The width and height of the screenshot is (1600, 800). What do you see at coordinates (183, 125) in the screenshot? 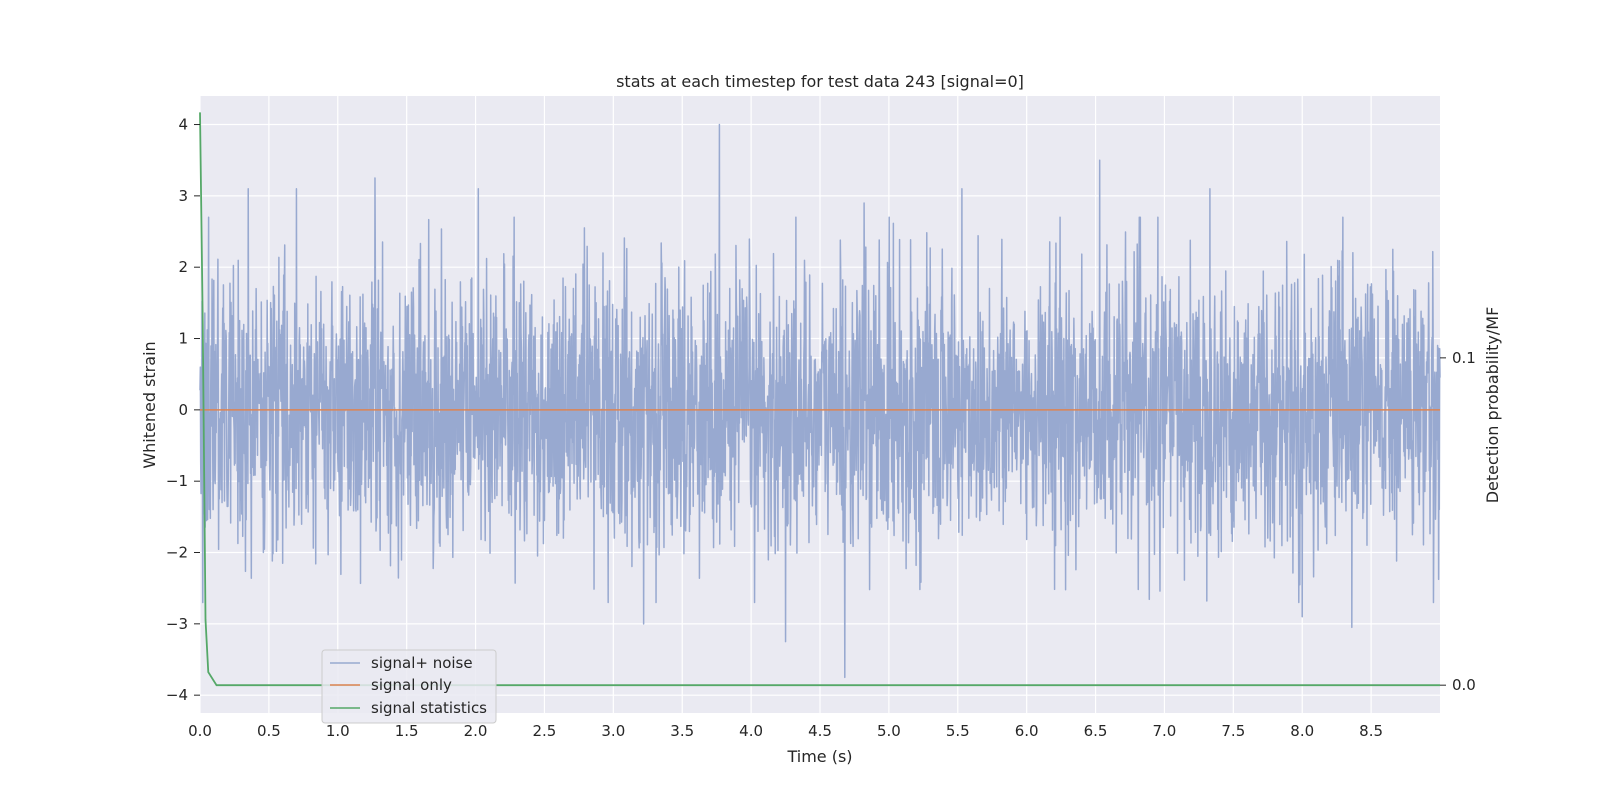
I see `y-tick-label: 4` at bounding box center [183, 125].